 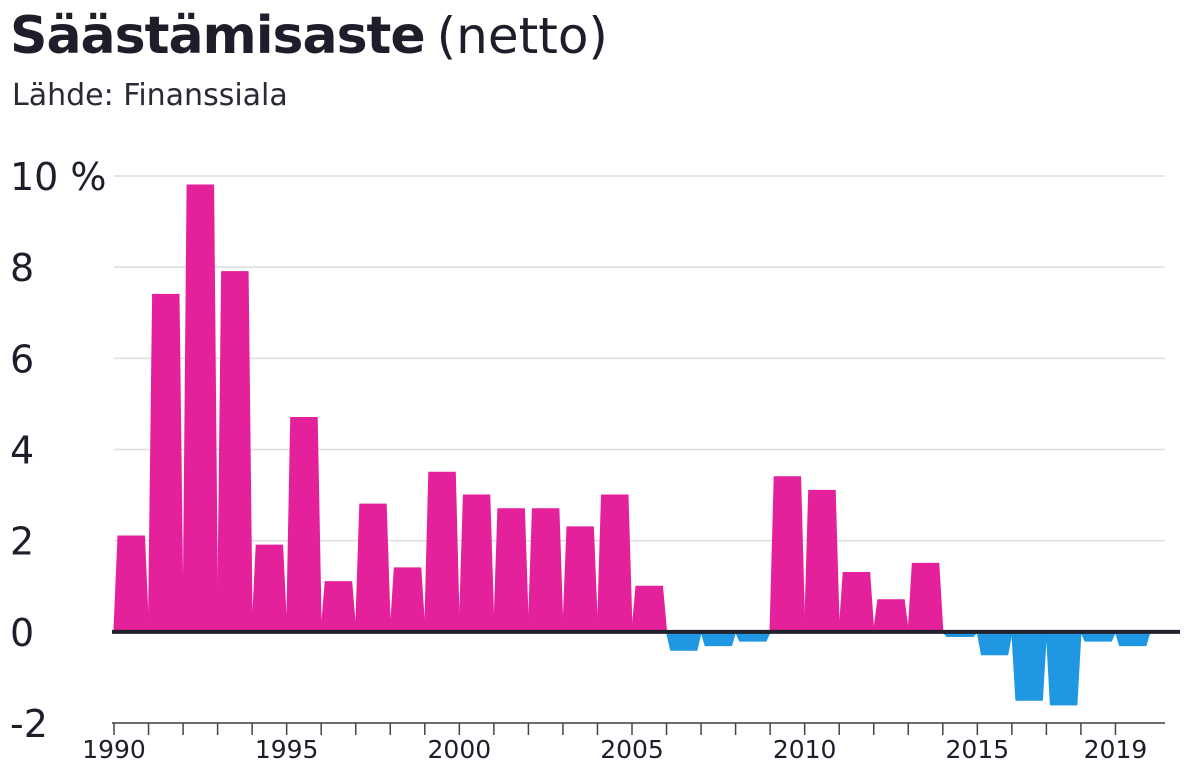 What do you see at coordinates (522, 36) in the screenshot?
I see `chart-title-suffix: (netto)` at bounding box center [522, 36].